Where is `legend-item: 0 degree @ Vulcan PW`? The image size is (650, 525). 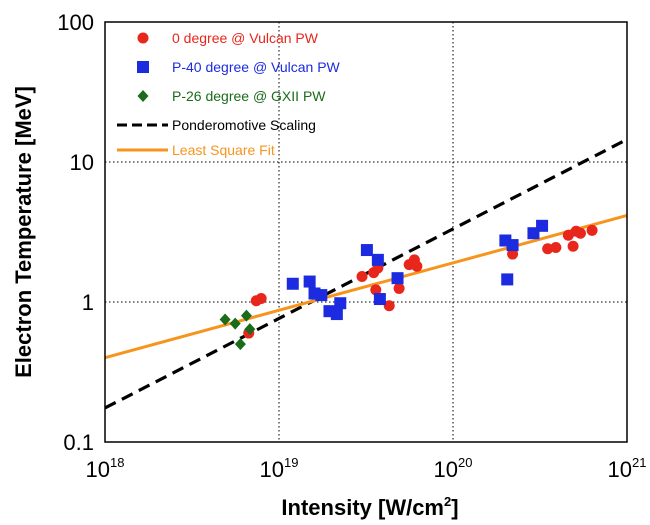
legend-item: 0 degree @ Vulcan PW is located at coordinates (228, 38).